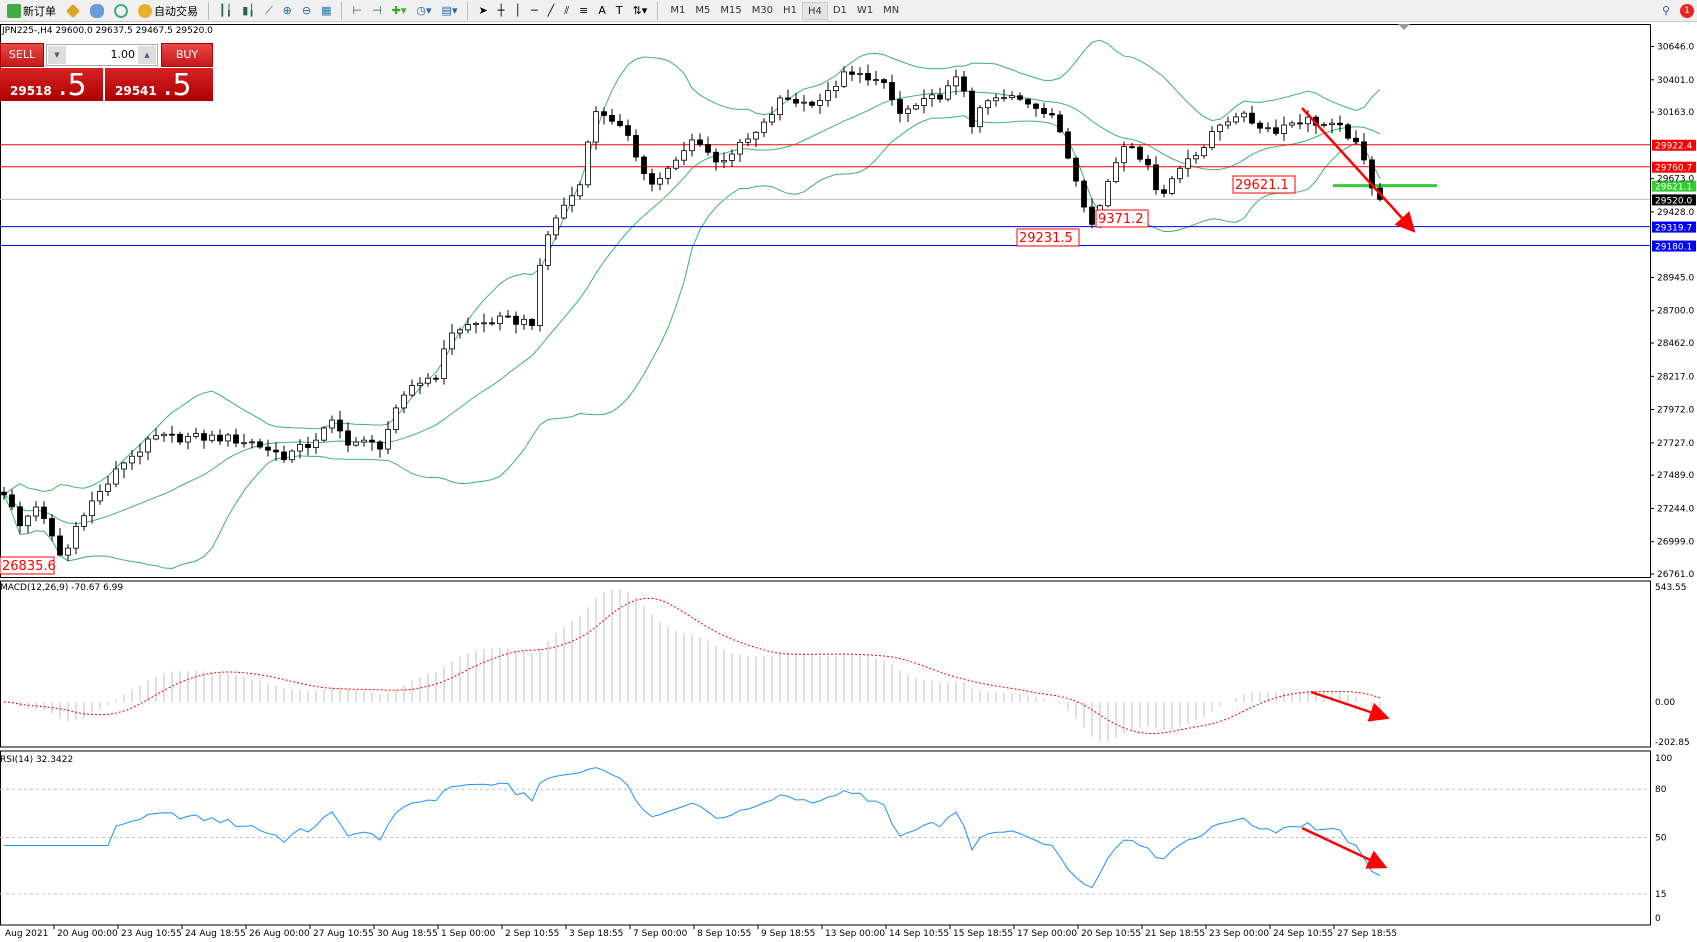 This screenshot has height=942, width=1697. I want to click on metaeditor-button, so click(73, 11).